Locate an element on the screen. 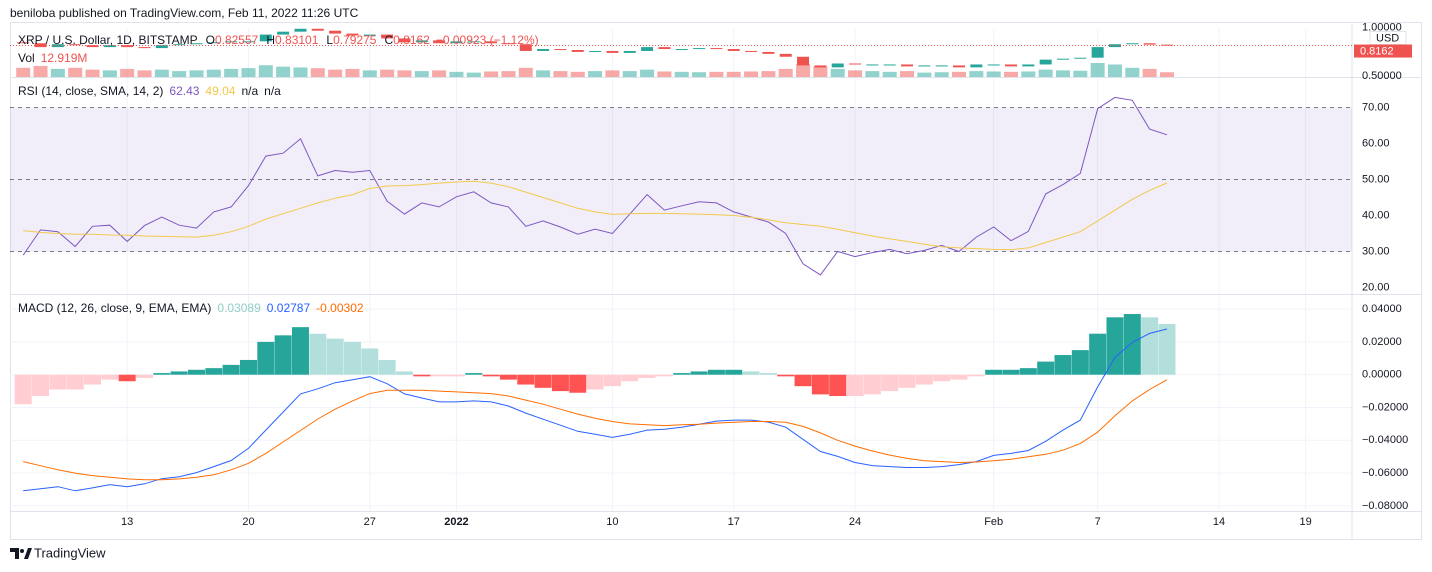 The height and width of the screenshot is (572, 1432). macd-line is located at coordinates (595, 430).